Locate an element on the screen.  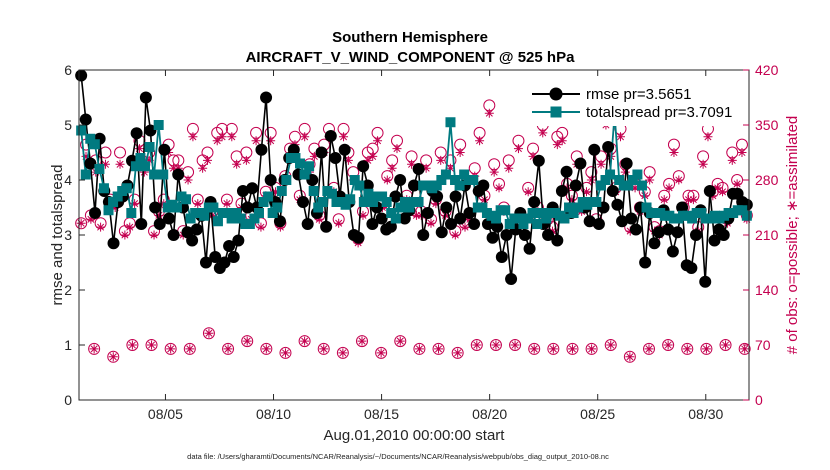
y-tick-label: 2 is located at coordinates (68, 290).